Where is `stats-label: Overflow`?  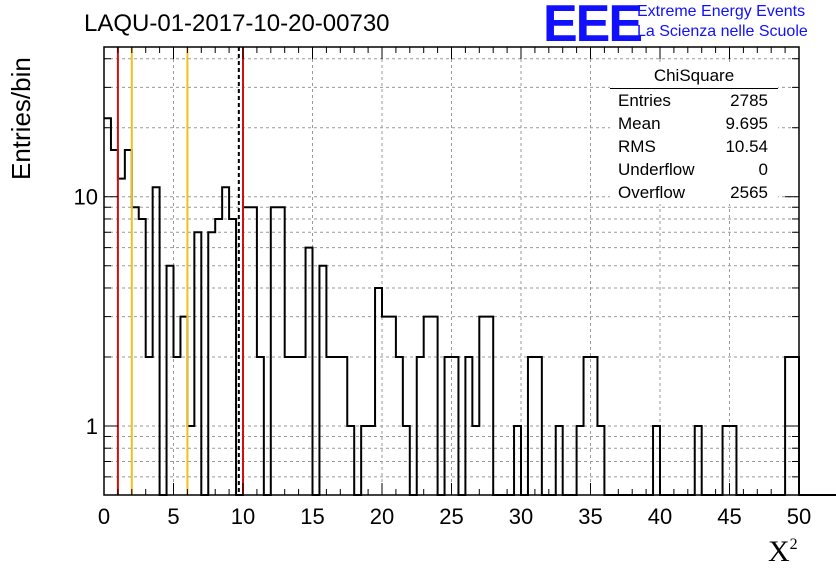
stats-label: Overflow is located at coordinates (652, 192).